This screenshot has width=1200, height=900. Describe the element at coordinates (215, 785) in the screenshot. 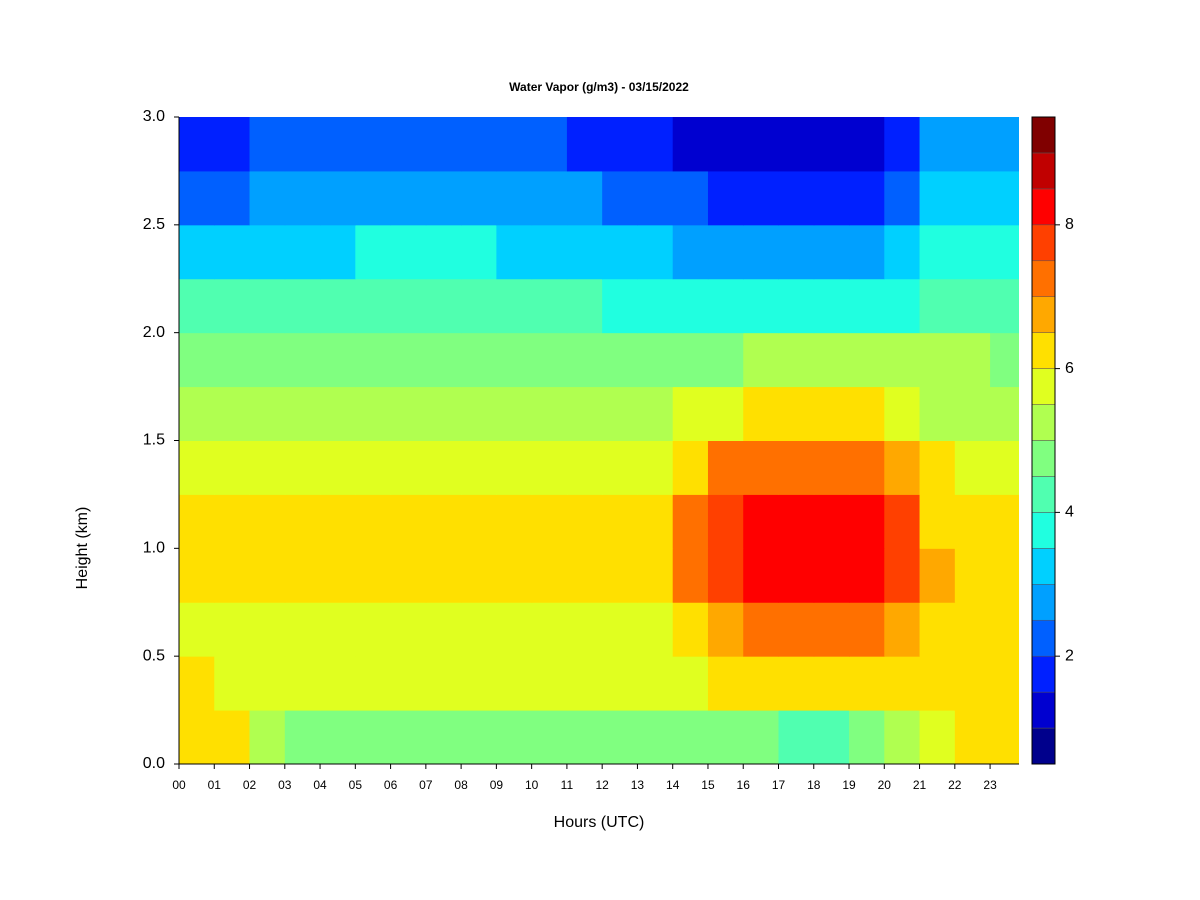

I see `x-tick-label: 01` at that location.